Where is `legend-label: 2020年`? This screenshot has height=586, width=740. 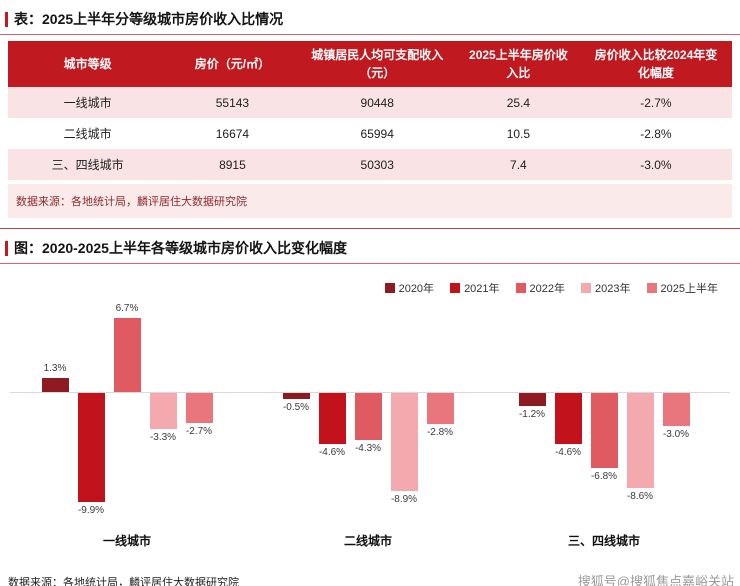 legend-label: 2020年 is located at coordinates (416, 289).